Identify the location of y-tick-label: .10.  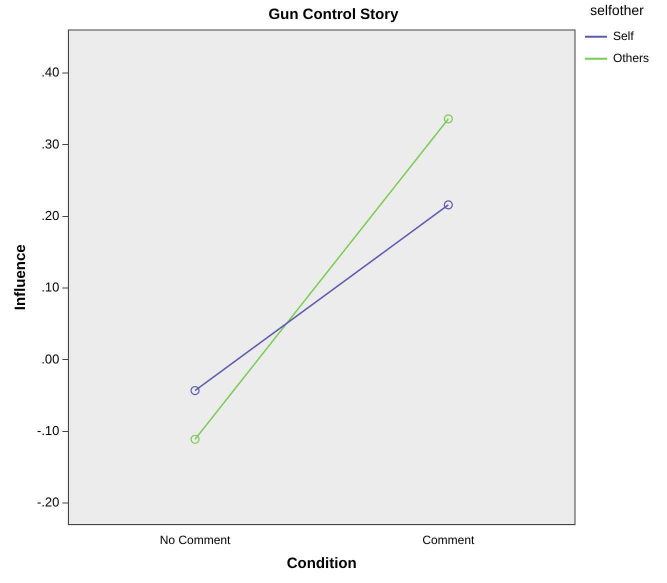
(50, 287).